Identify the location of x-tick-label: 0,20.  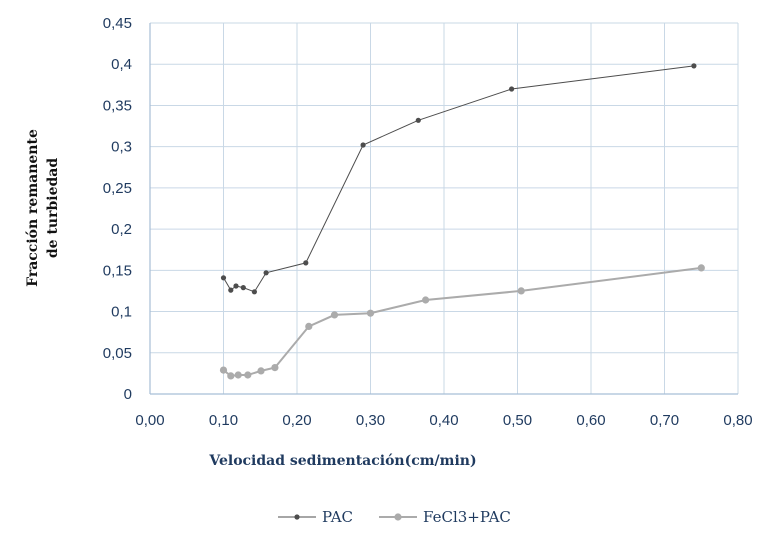
(296, 420).